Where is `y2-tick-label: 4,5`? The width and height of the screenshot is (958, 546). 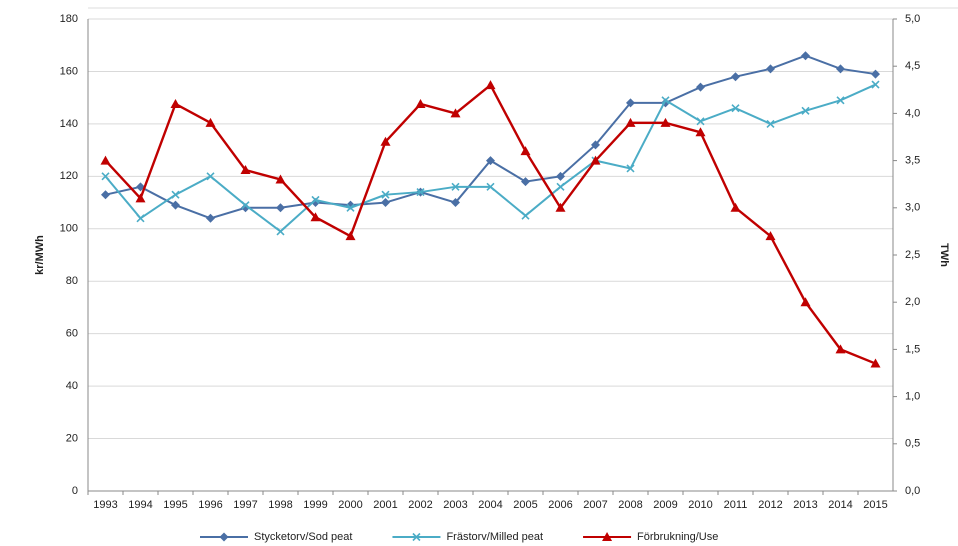
y2-tick-label: 4,5 is located at coordinates (912, 66).